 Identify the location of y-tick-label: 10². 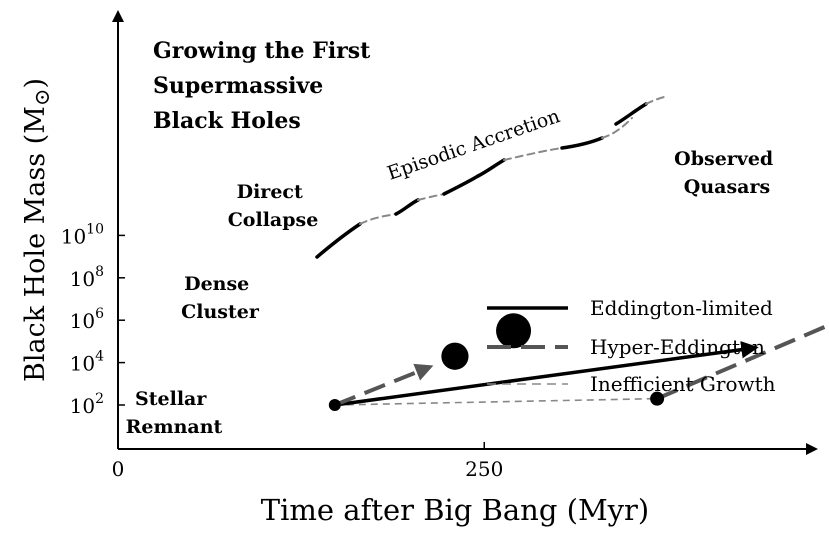
(87, 404).